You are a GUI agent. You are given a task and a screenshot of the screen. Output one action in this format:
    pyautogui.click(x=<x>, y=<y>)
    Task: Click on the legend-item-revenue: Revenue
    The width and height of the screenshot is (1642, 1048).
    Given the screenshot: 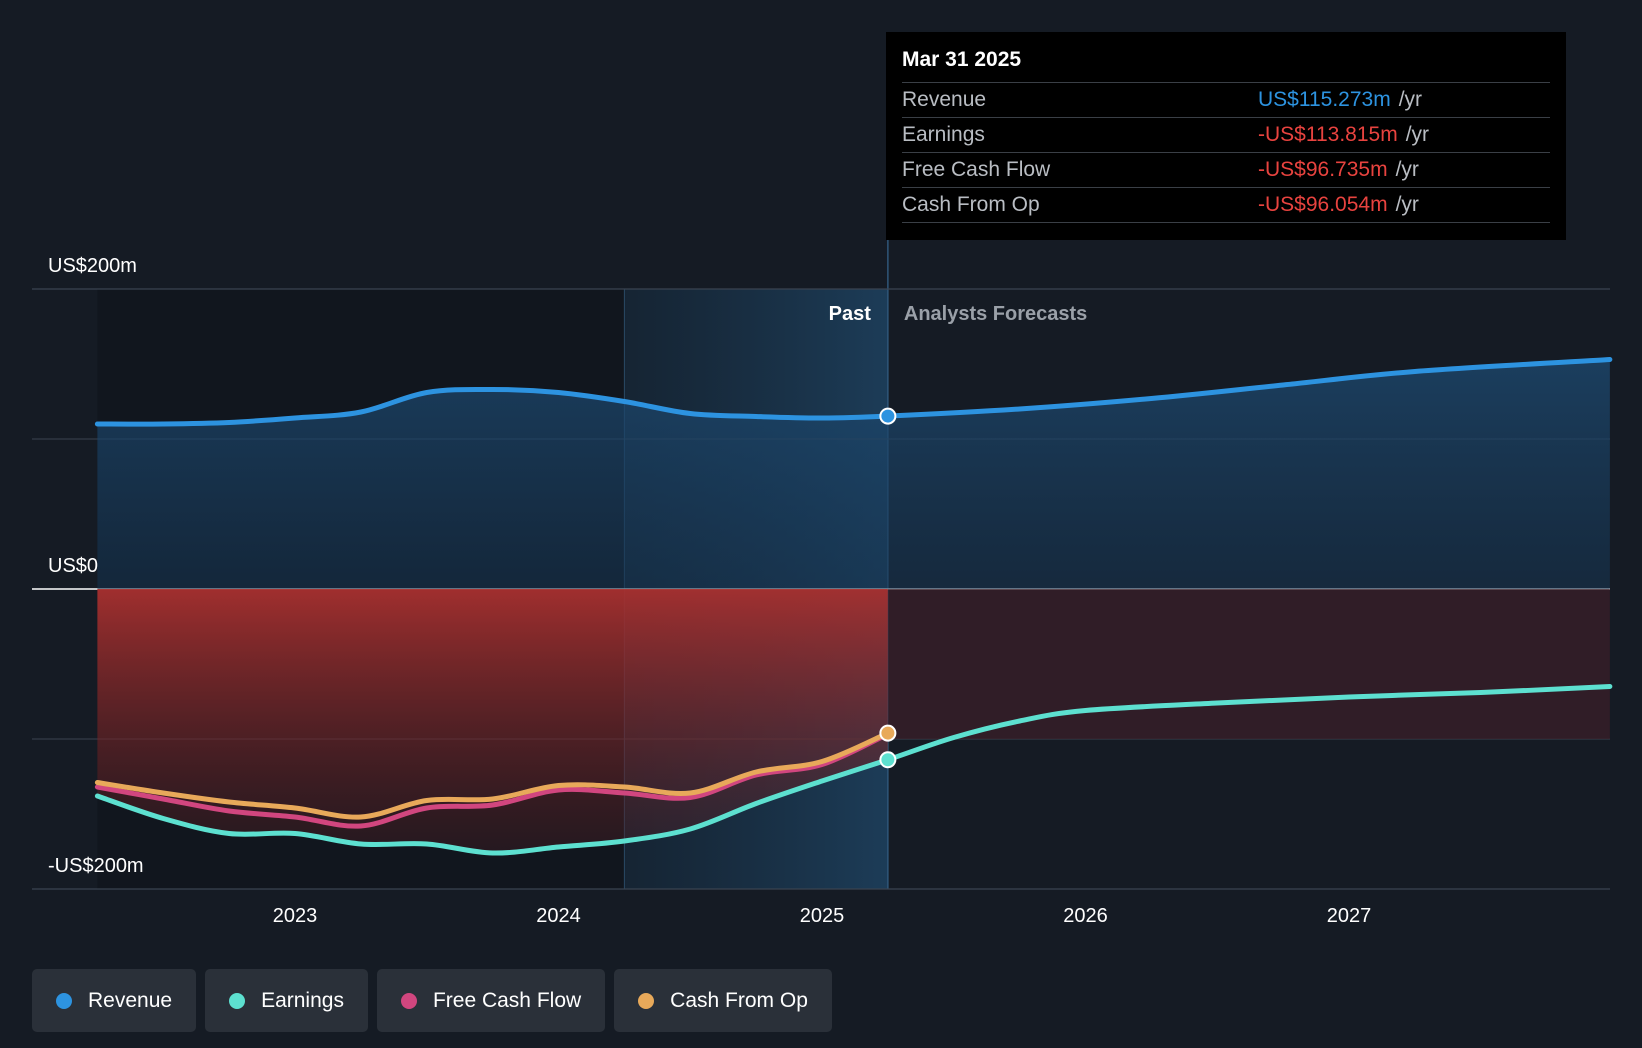 What is the action you would take?
    pyautogui.click(x=114, y=1000)
    